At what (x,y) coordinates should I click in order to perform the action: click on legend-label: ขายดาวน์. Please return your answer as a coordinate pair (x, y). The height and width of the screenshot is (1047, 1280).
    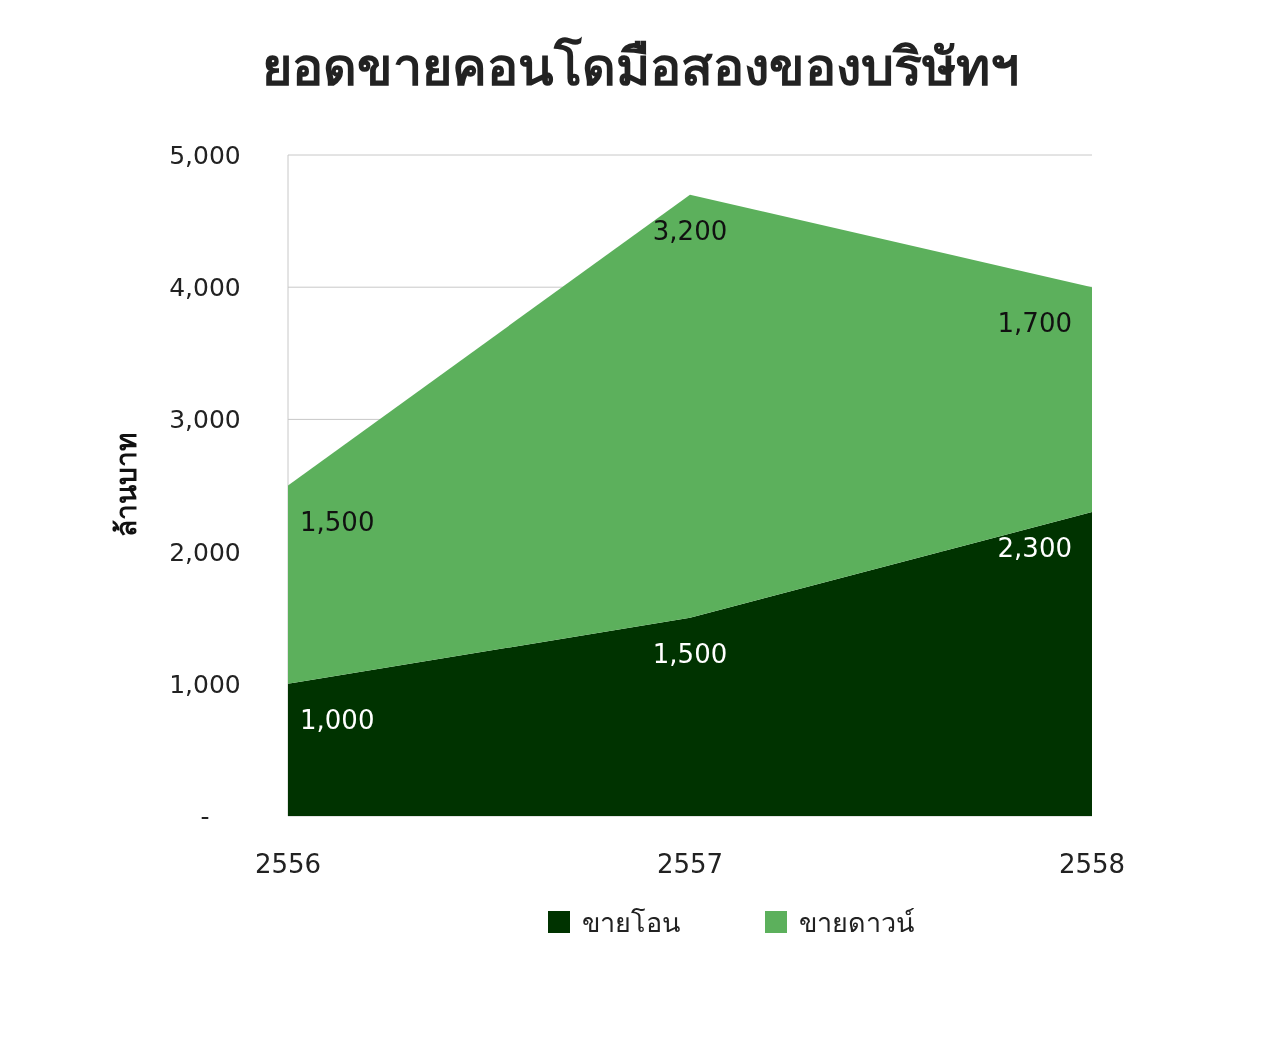
    Looking at the image, I should click on (857, 922).